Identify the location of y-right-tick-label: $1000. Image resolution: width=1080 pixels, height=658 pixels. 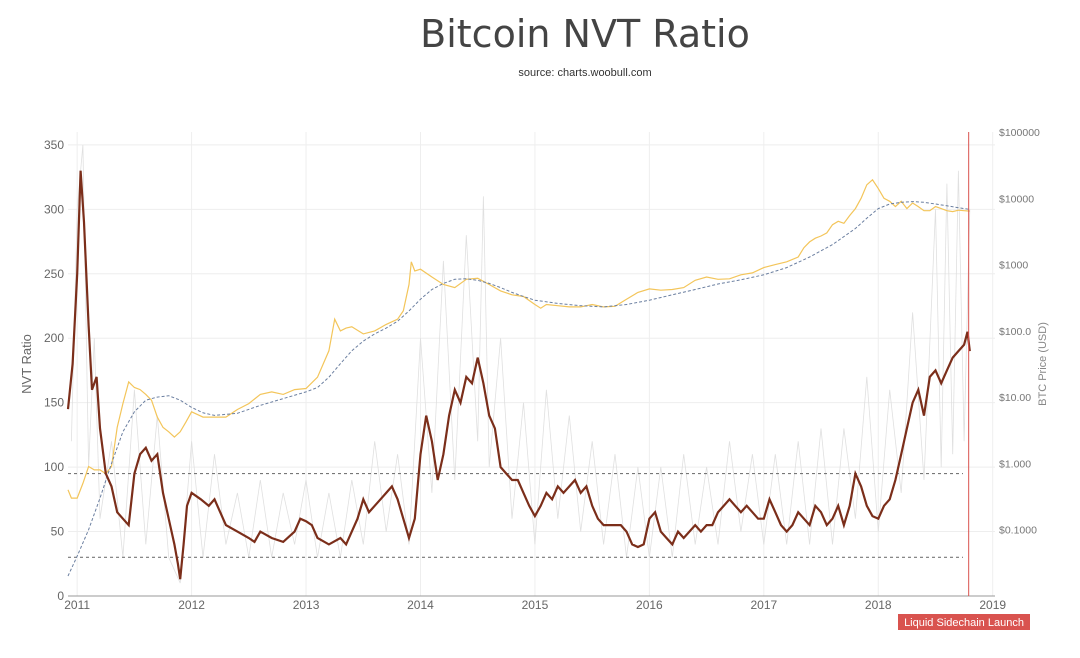
(1013, 266).